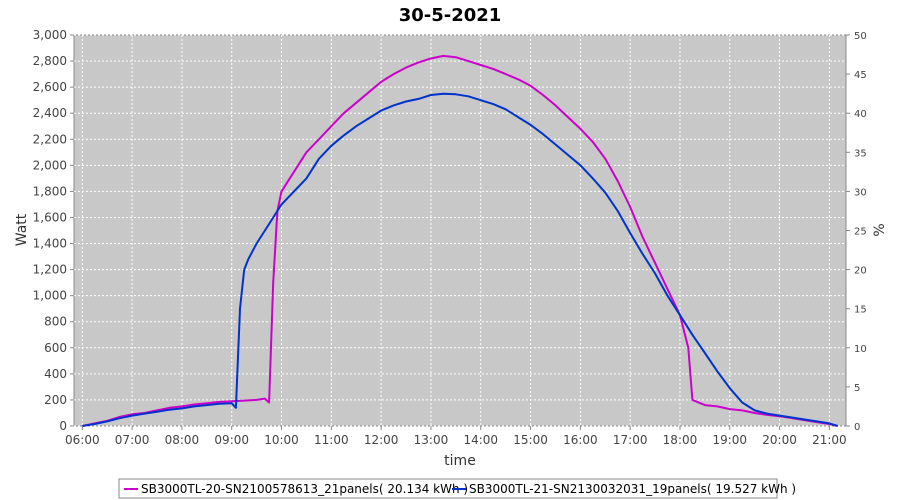 Image resolution: width=900 pixels, height=500 pixels. Describe the element at coordinates (82, 440) in the screenshot. I see `x-tick-label: 06:00` at that location.